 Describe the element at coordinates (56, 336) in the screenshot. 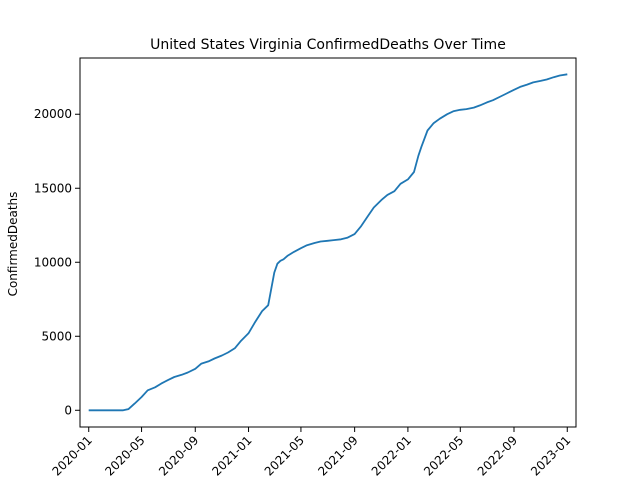

I see `y-tick-label: 5000` at that location.